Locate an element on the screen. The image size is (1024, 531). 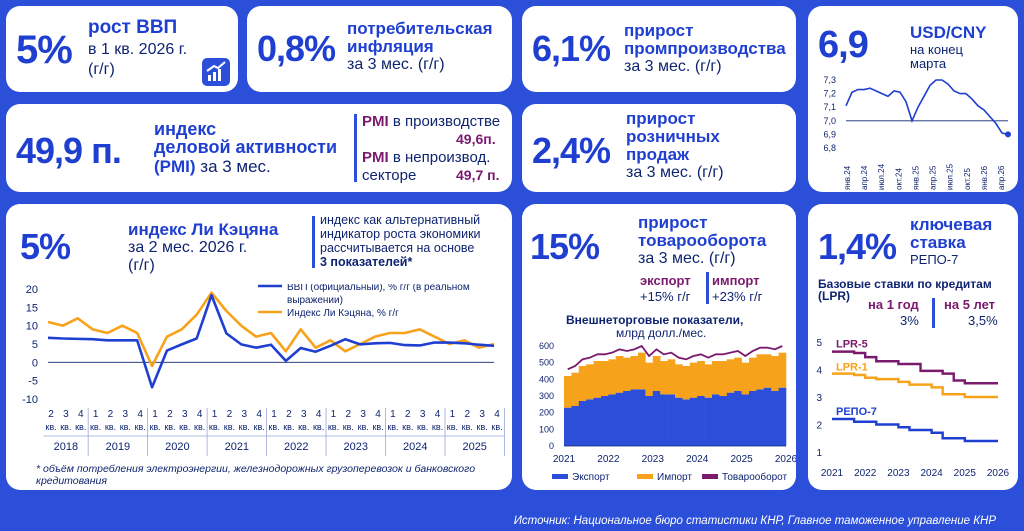
rate-label-lpr1: LPR-1 is located at coordinates (852, 368).